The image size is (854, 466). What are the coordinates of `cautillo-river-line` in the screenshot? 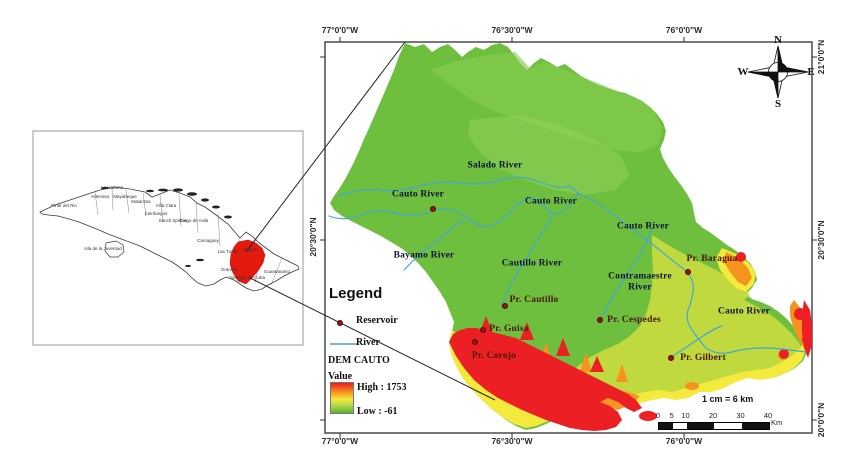 It's located at (527, 260).